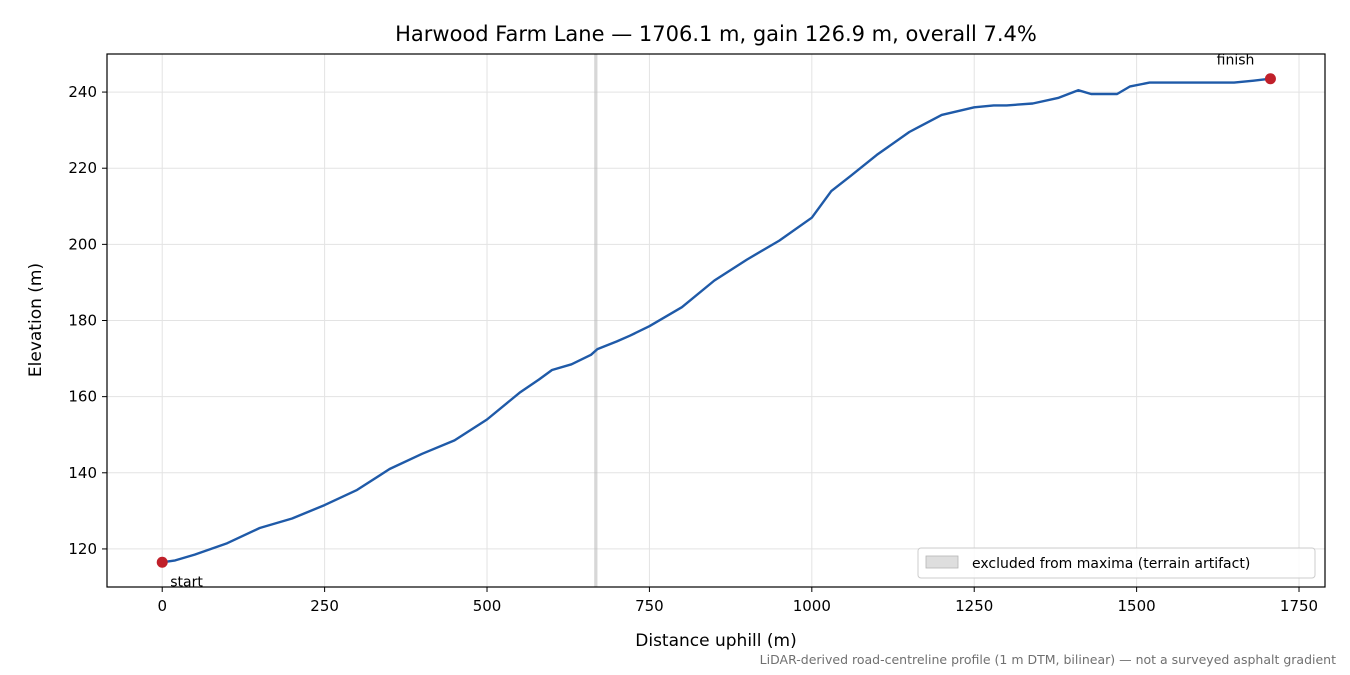 This screenshot has width=1350, height=675. I want to click on x-tick-label: 750, so click(649, 606).